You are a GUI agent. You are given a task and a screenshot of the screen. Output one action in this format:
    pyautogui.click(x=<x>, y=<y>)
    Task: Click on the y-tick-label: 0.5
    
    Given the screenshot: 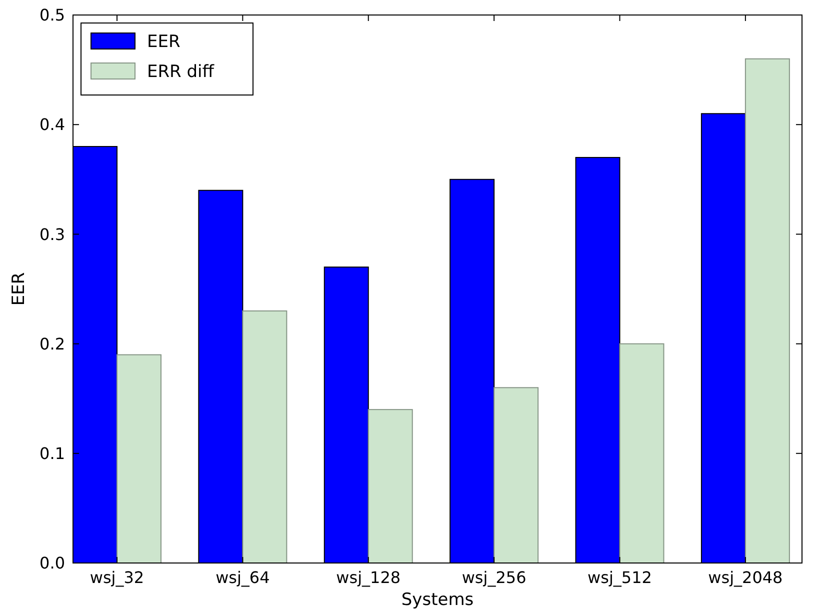 What is the action you would take?
    pyautogui.click(x=52, y=15)
    